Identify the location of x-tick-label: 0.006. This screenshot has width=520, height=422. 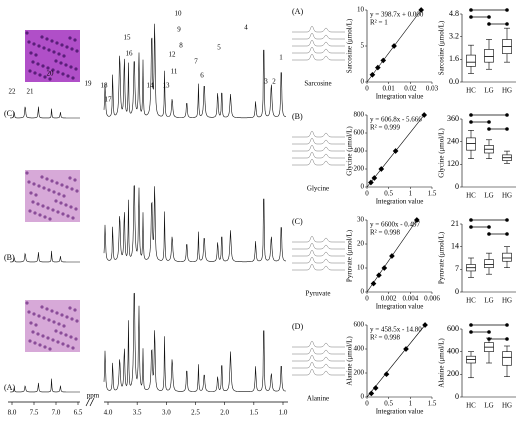
(432, 299).